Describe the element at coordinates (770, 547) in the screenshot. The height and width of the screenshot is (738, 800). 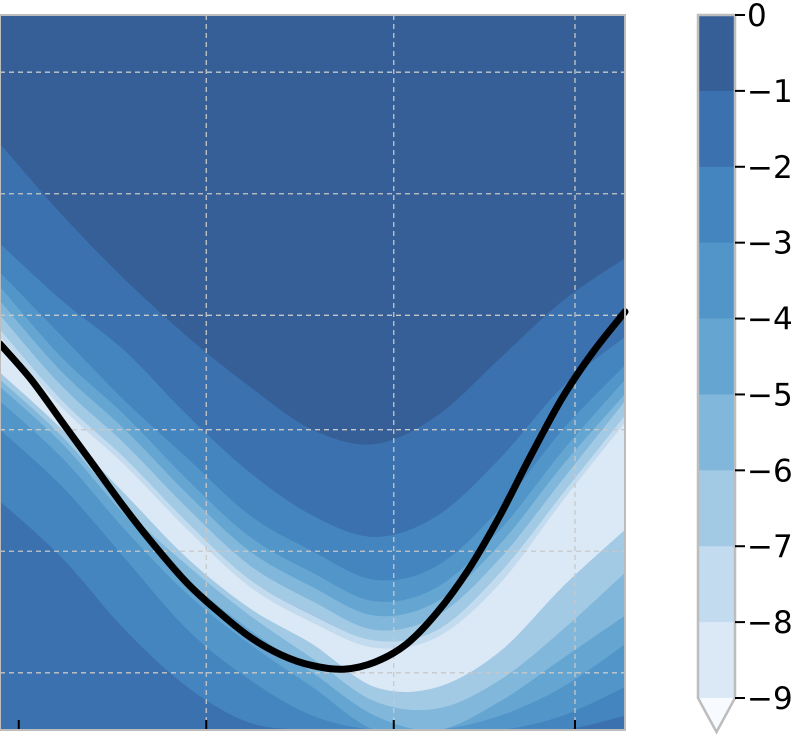
I see `colorbar-tick-label-7: −7` at that location.